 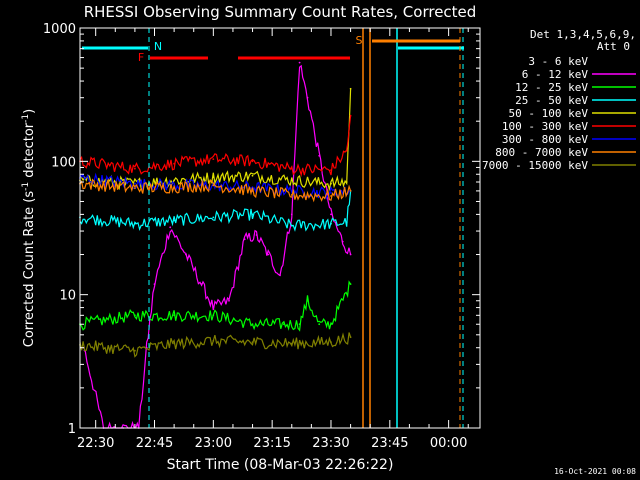 I want to click on y-tick-label: 1000, so click(x=59, y=29).